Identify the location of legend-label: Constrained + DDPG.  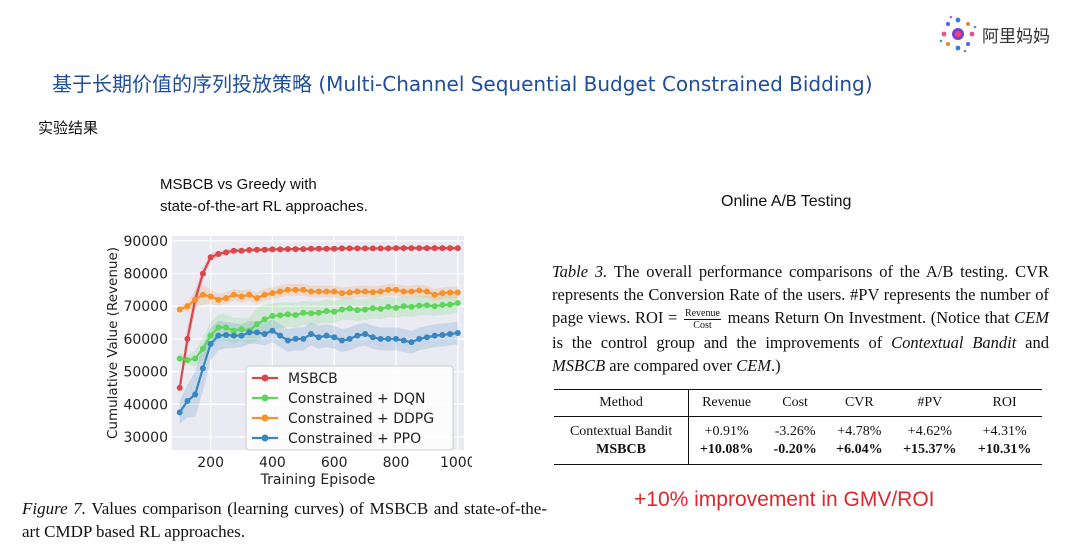
(361, 419).